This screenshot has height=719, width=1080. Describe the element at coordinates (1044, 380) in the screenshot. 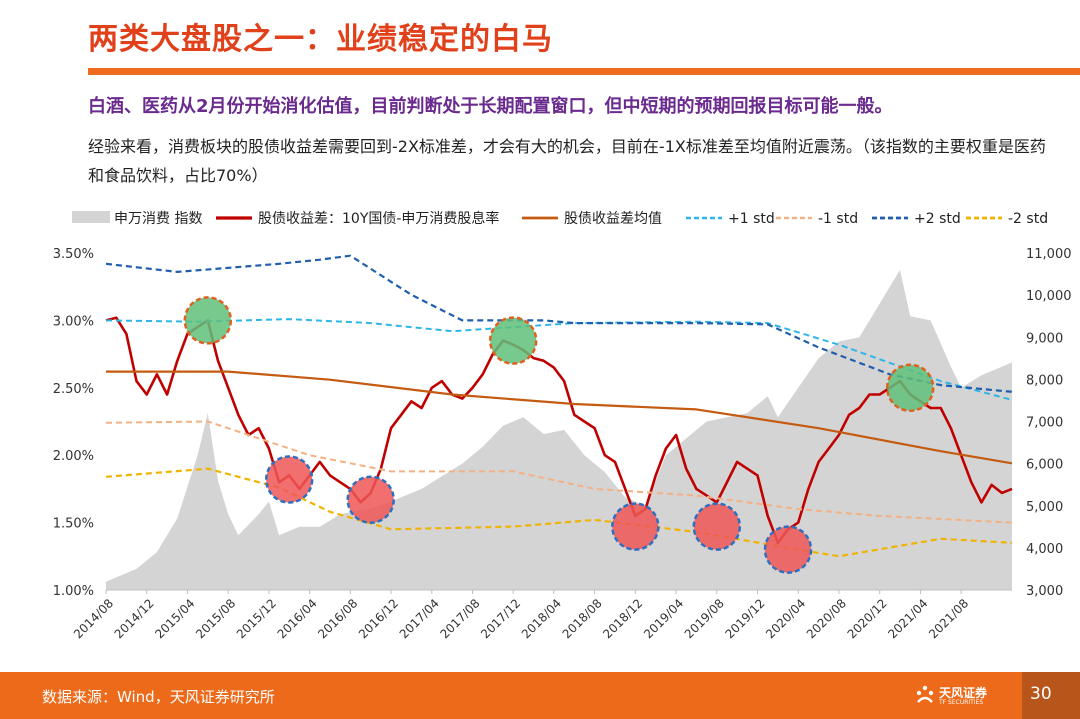

I see `y-right-tick-label: 8,000` at that location.